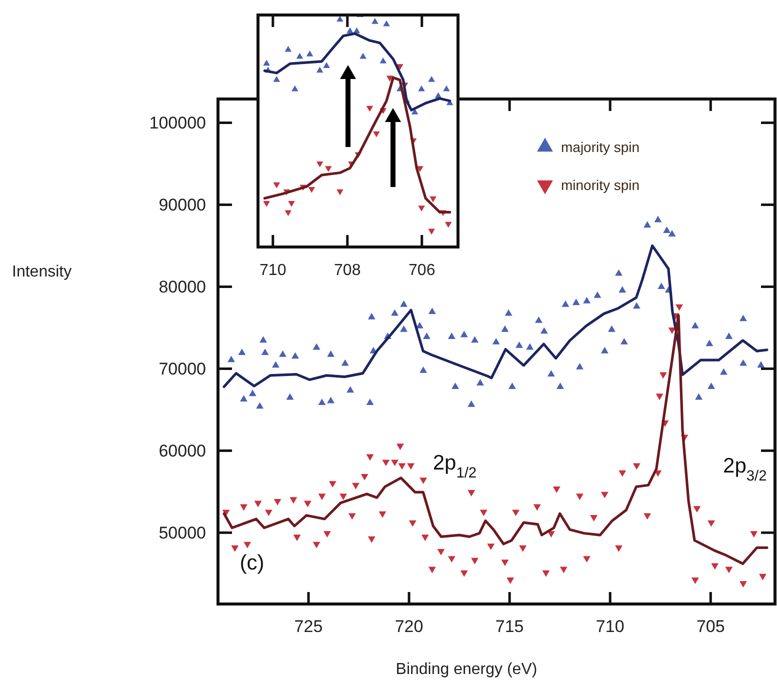  Describe the element at coordinates (182, 533) in the screenshot. I see `y-tick-label: 50000` at that location.